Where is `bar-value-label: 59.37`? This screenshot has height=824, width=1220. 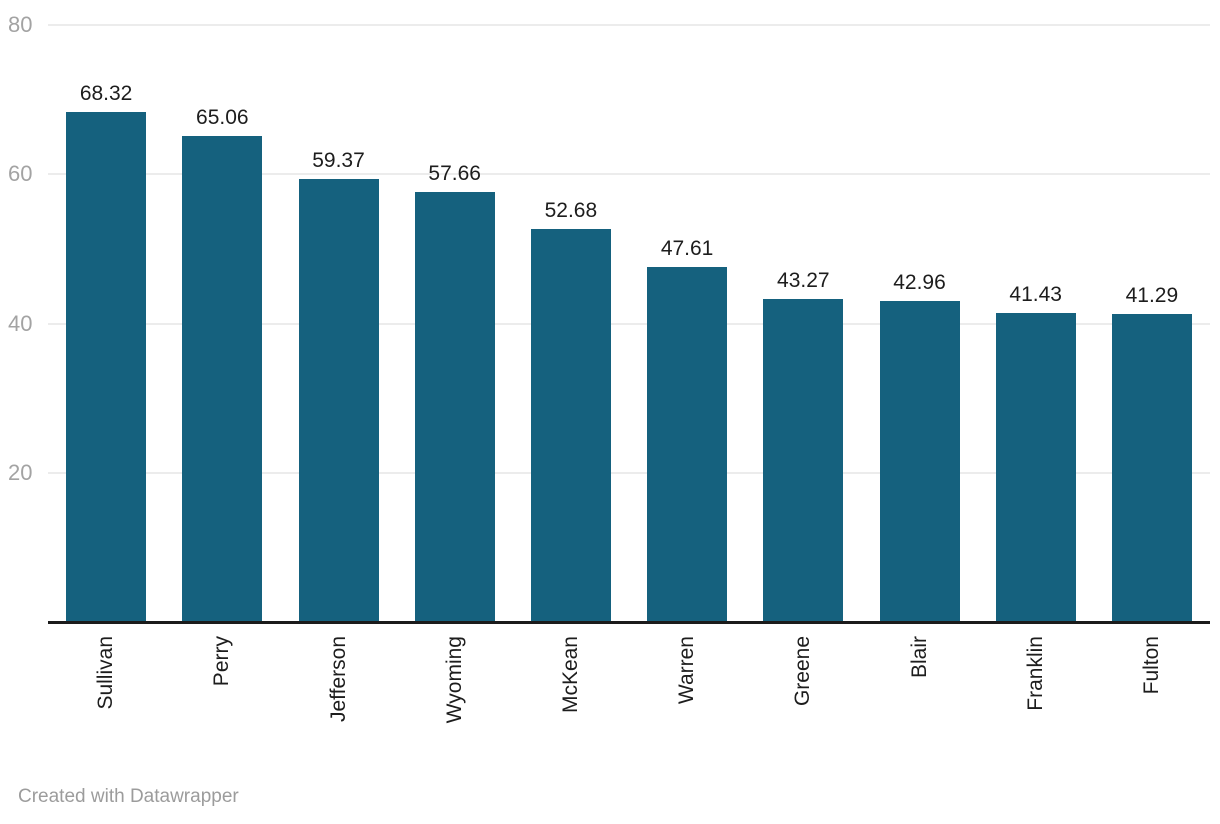
bar-value-label: 59.37 is located at coordinates (338, 160).